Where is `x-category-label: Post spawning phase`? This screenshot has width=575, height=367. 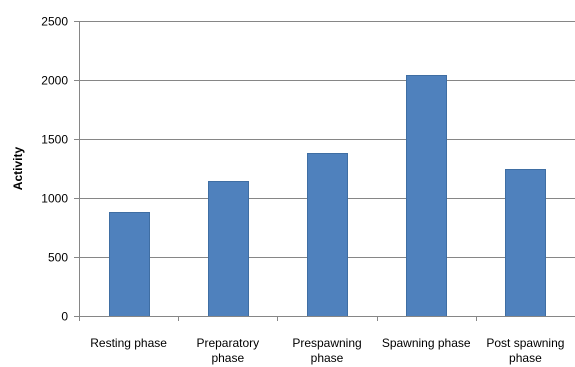 x-category-label: Post spawning phase is located at coordinates (525, 350).